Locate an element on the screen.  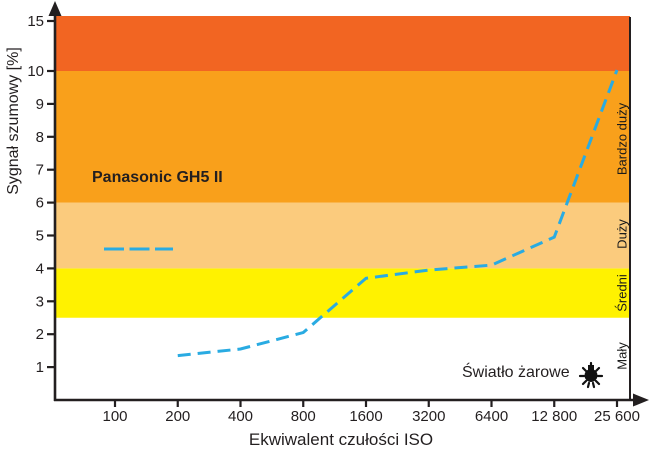
x-tick-label: 100 is located at coordinates (114, 416).